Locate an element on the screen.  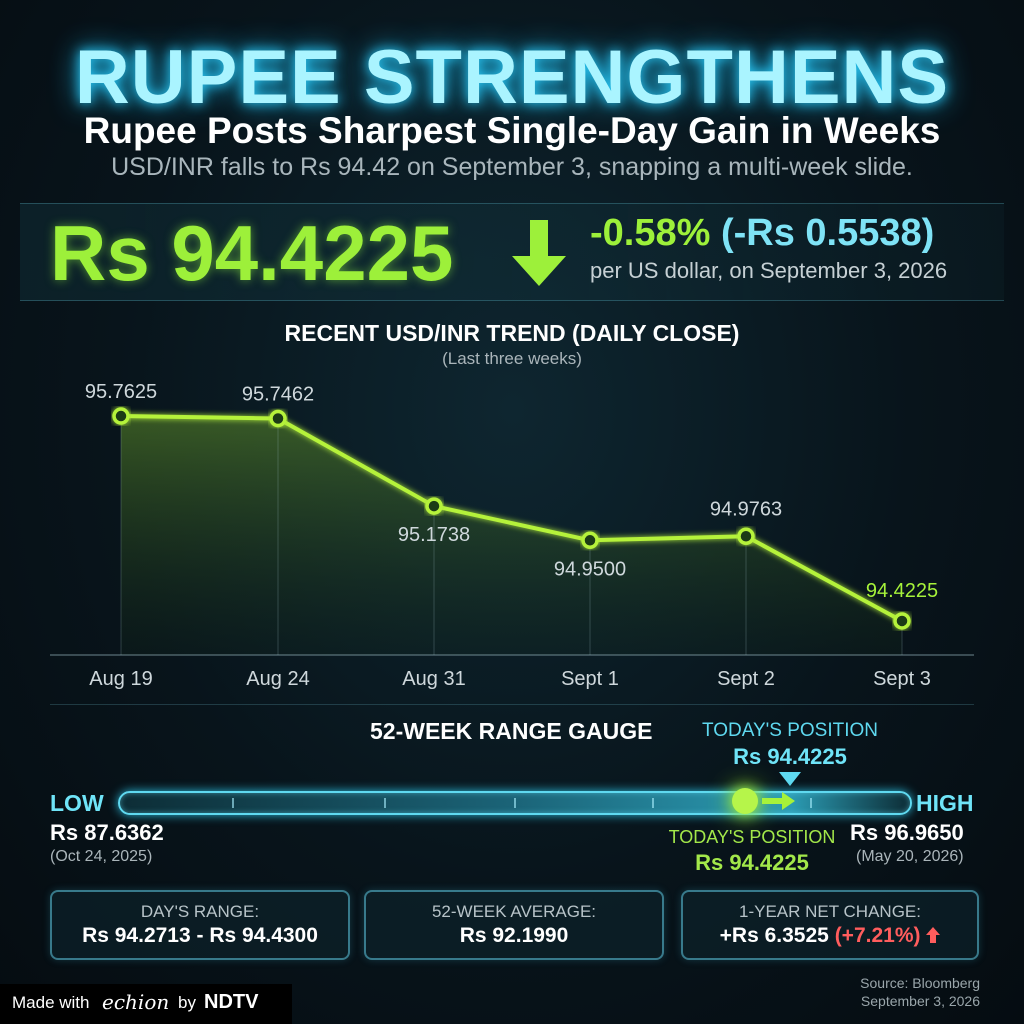
price-change: -0.58% (-Rs 0.5538) is located at coordinates (762, 233).